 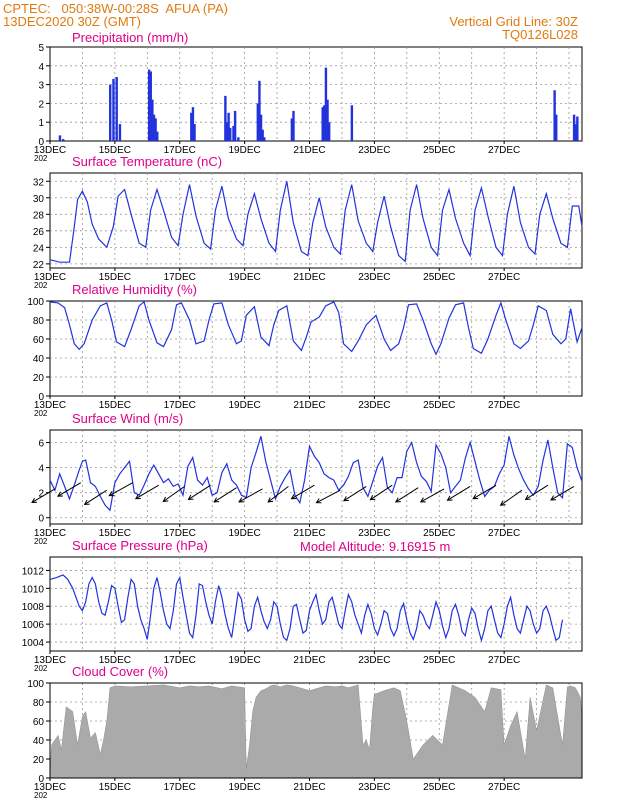 What do you see at coordinates (39, 232) in the screenshot?
I see `temperature-ytick-label: 26` at bounding box center [39, 232].